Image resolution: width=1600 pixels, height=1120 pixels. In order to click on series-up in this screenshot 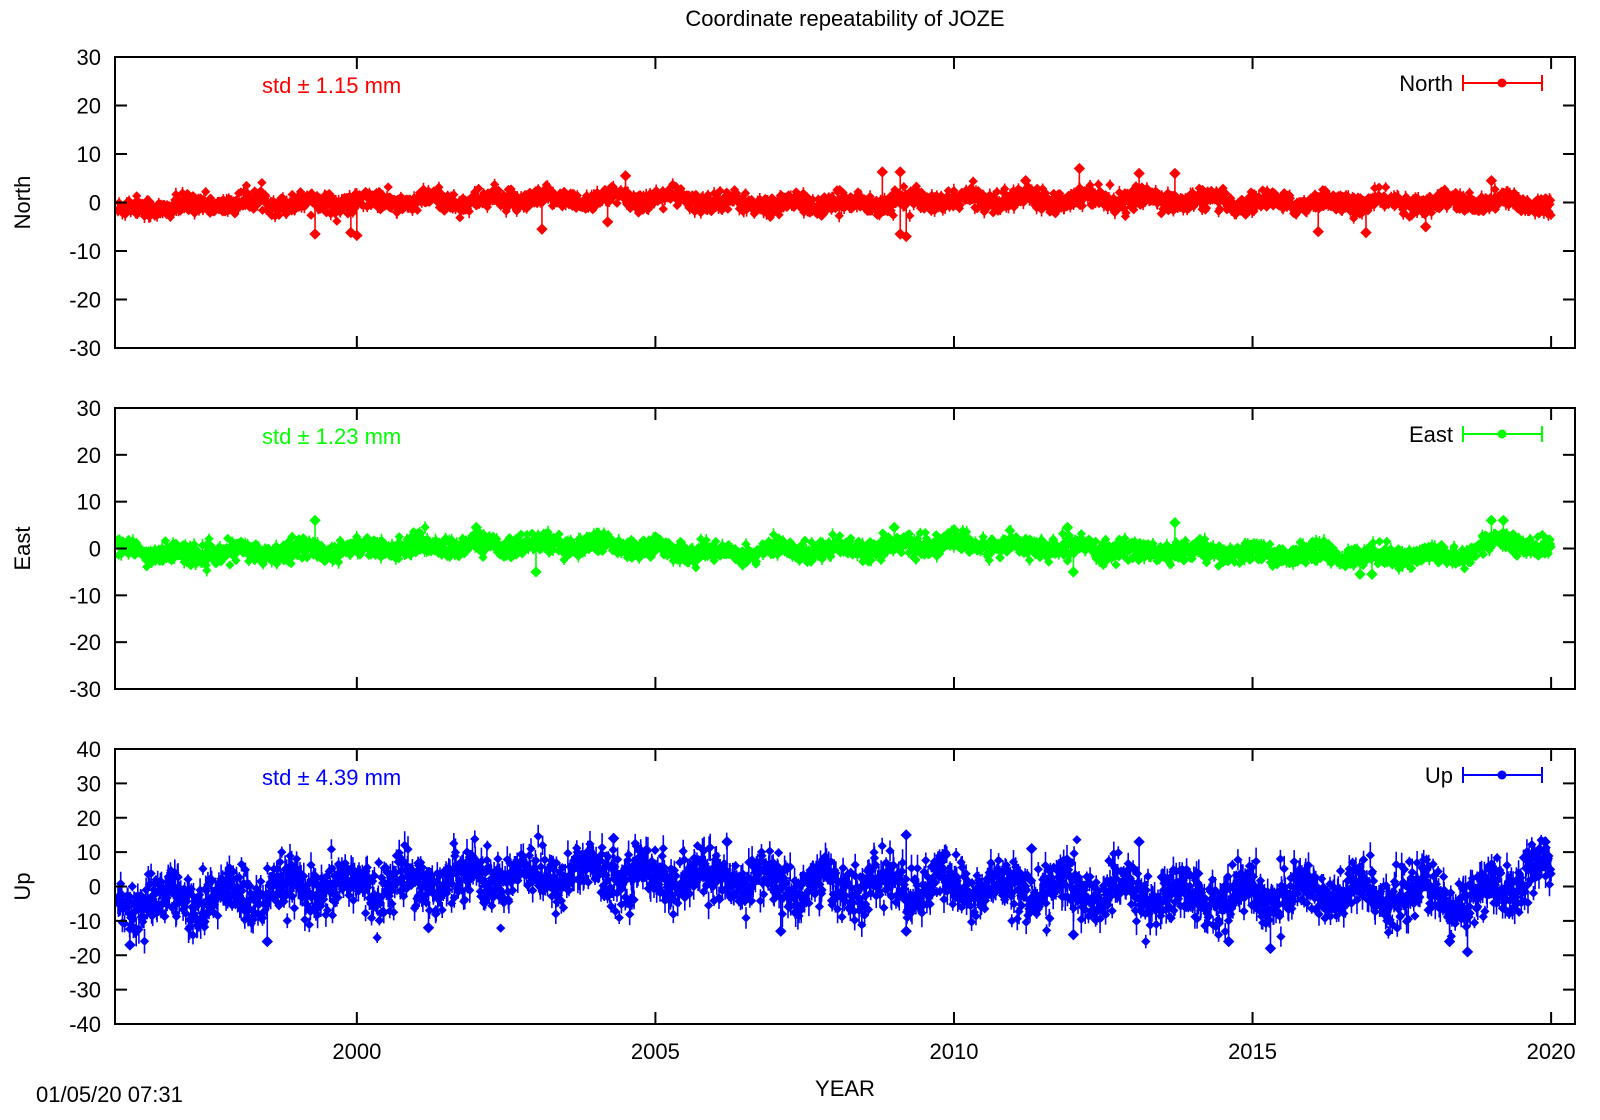, I will do `click(835, 891)`.